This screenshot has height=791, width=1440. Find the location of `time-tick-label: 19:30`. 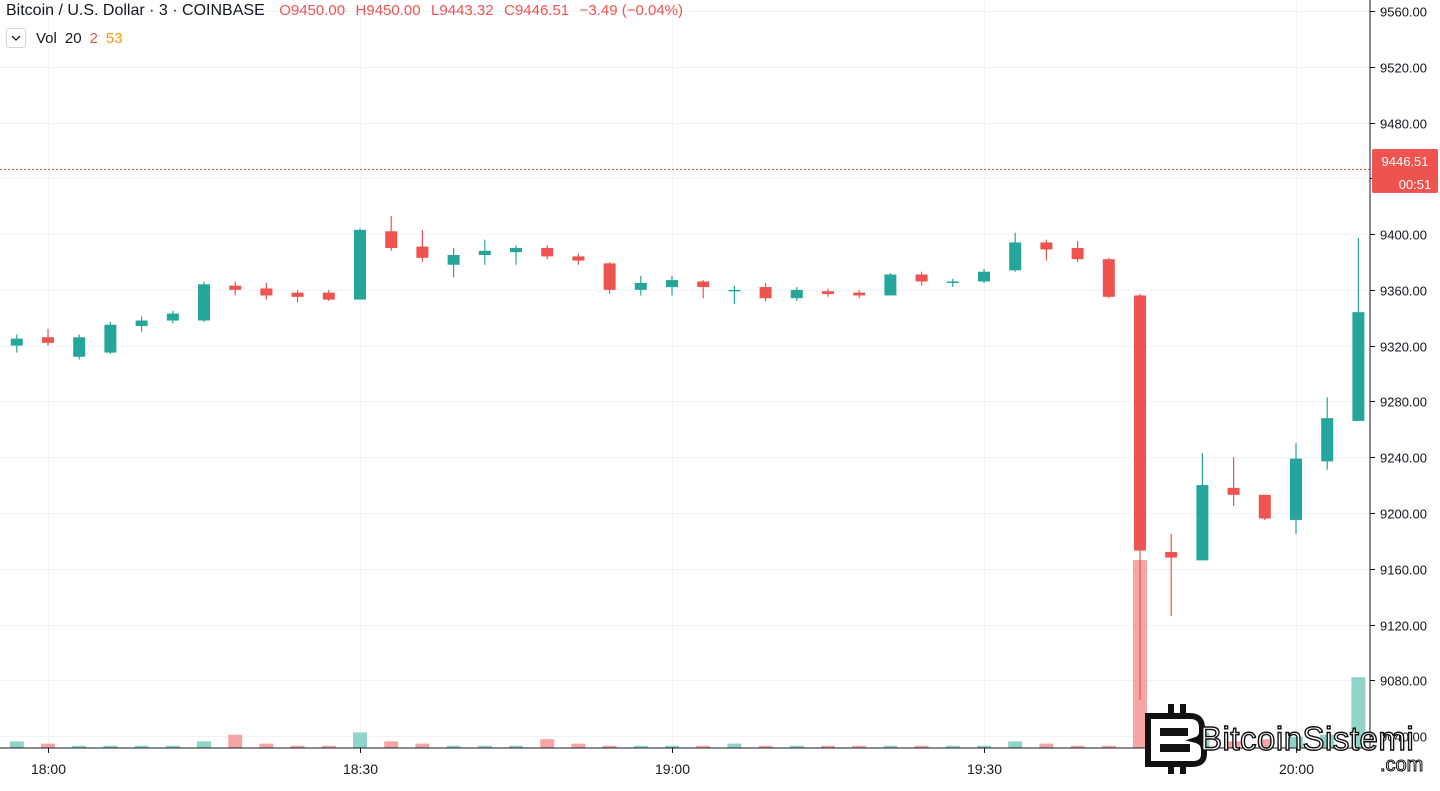

time-tick-label: 19:30 is located at coordinates (984, 769).